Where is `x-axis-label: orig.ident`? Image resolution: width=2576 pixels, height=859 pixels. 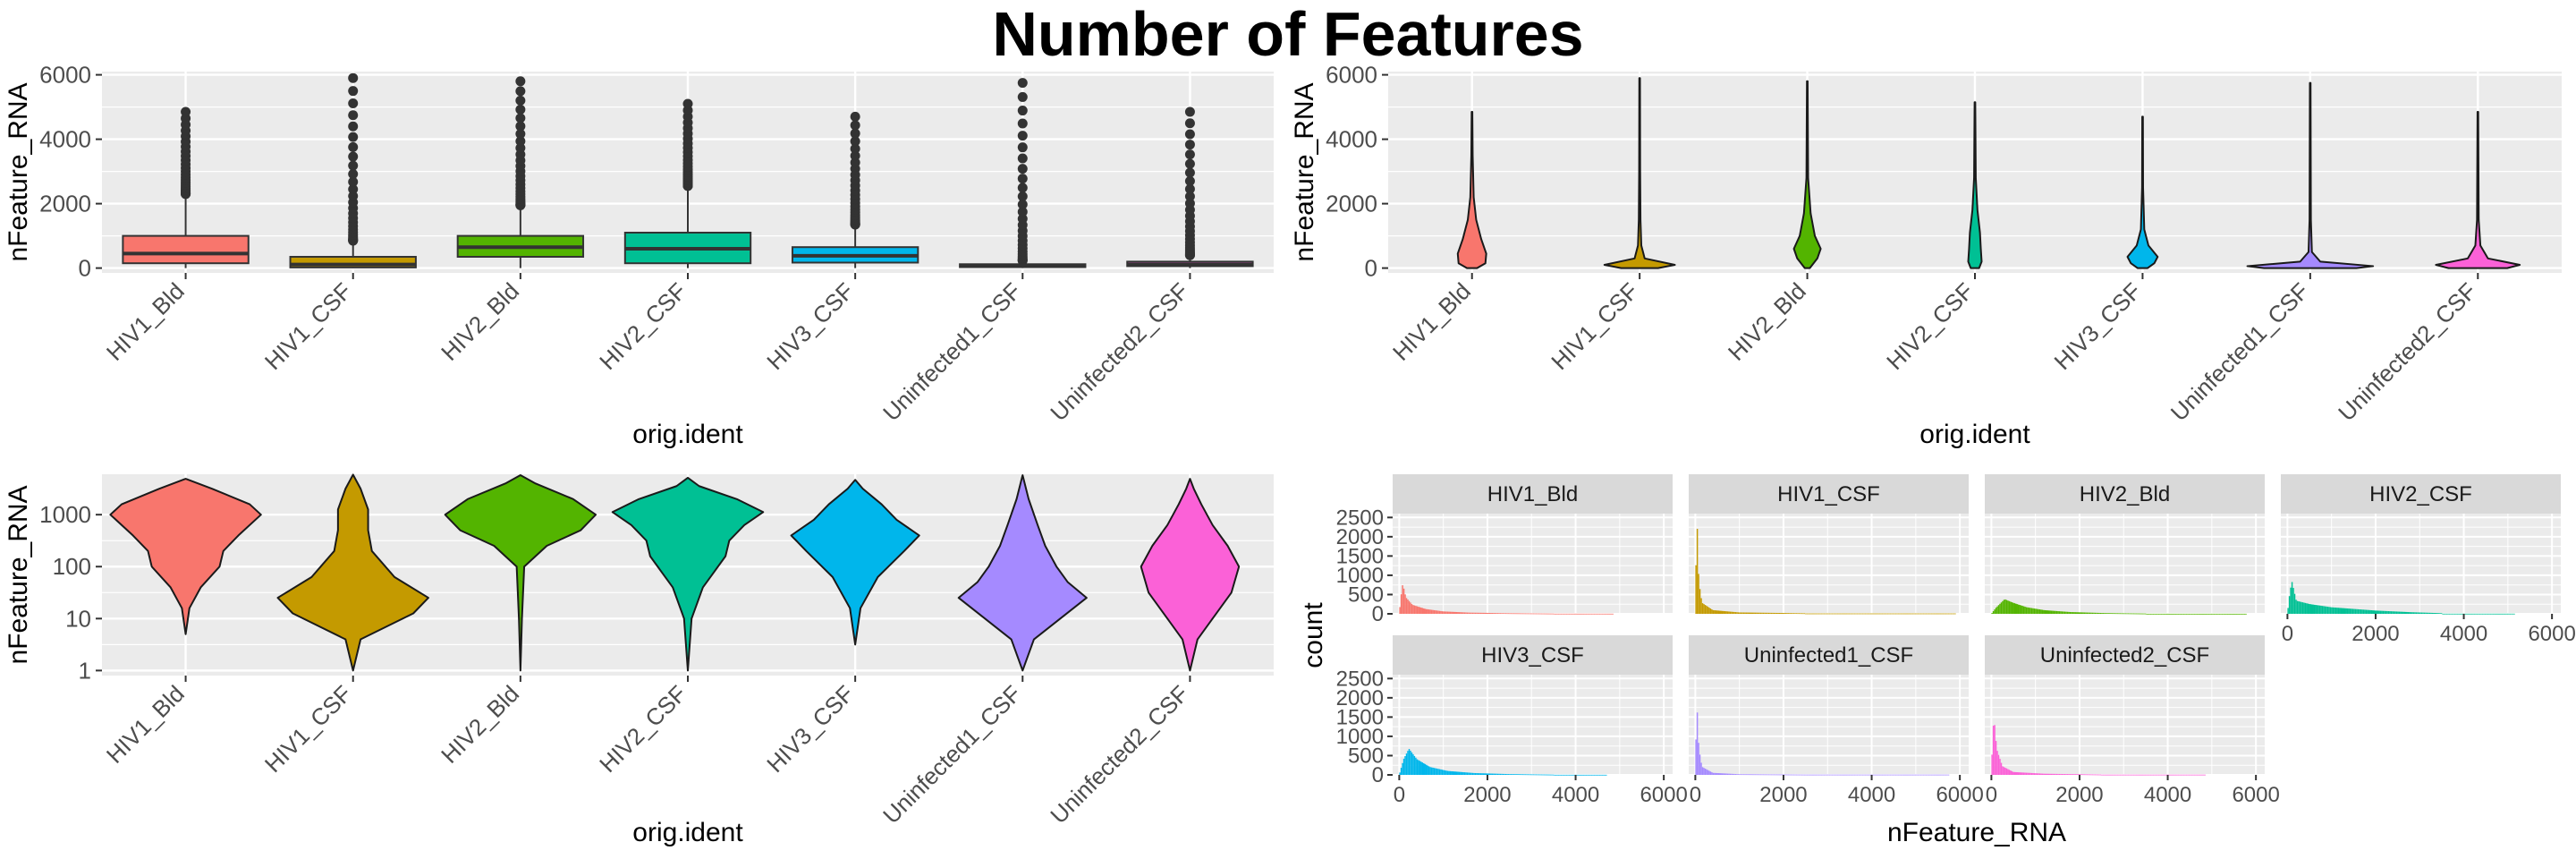
x-axis-label: orig.ident is located at coordinates (1974, 434).